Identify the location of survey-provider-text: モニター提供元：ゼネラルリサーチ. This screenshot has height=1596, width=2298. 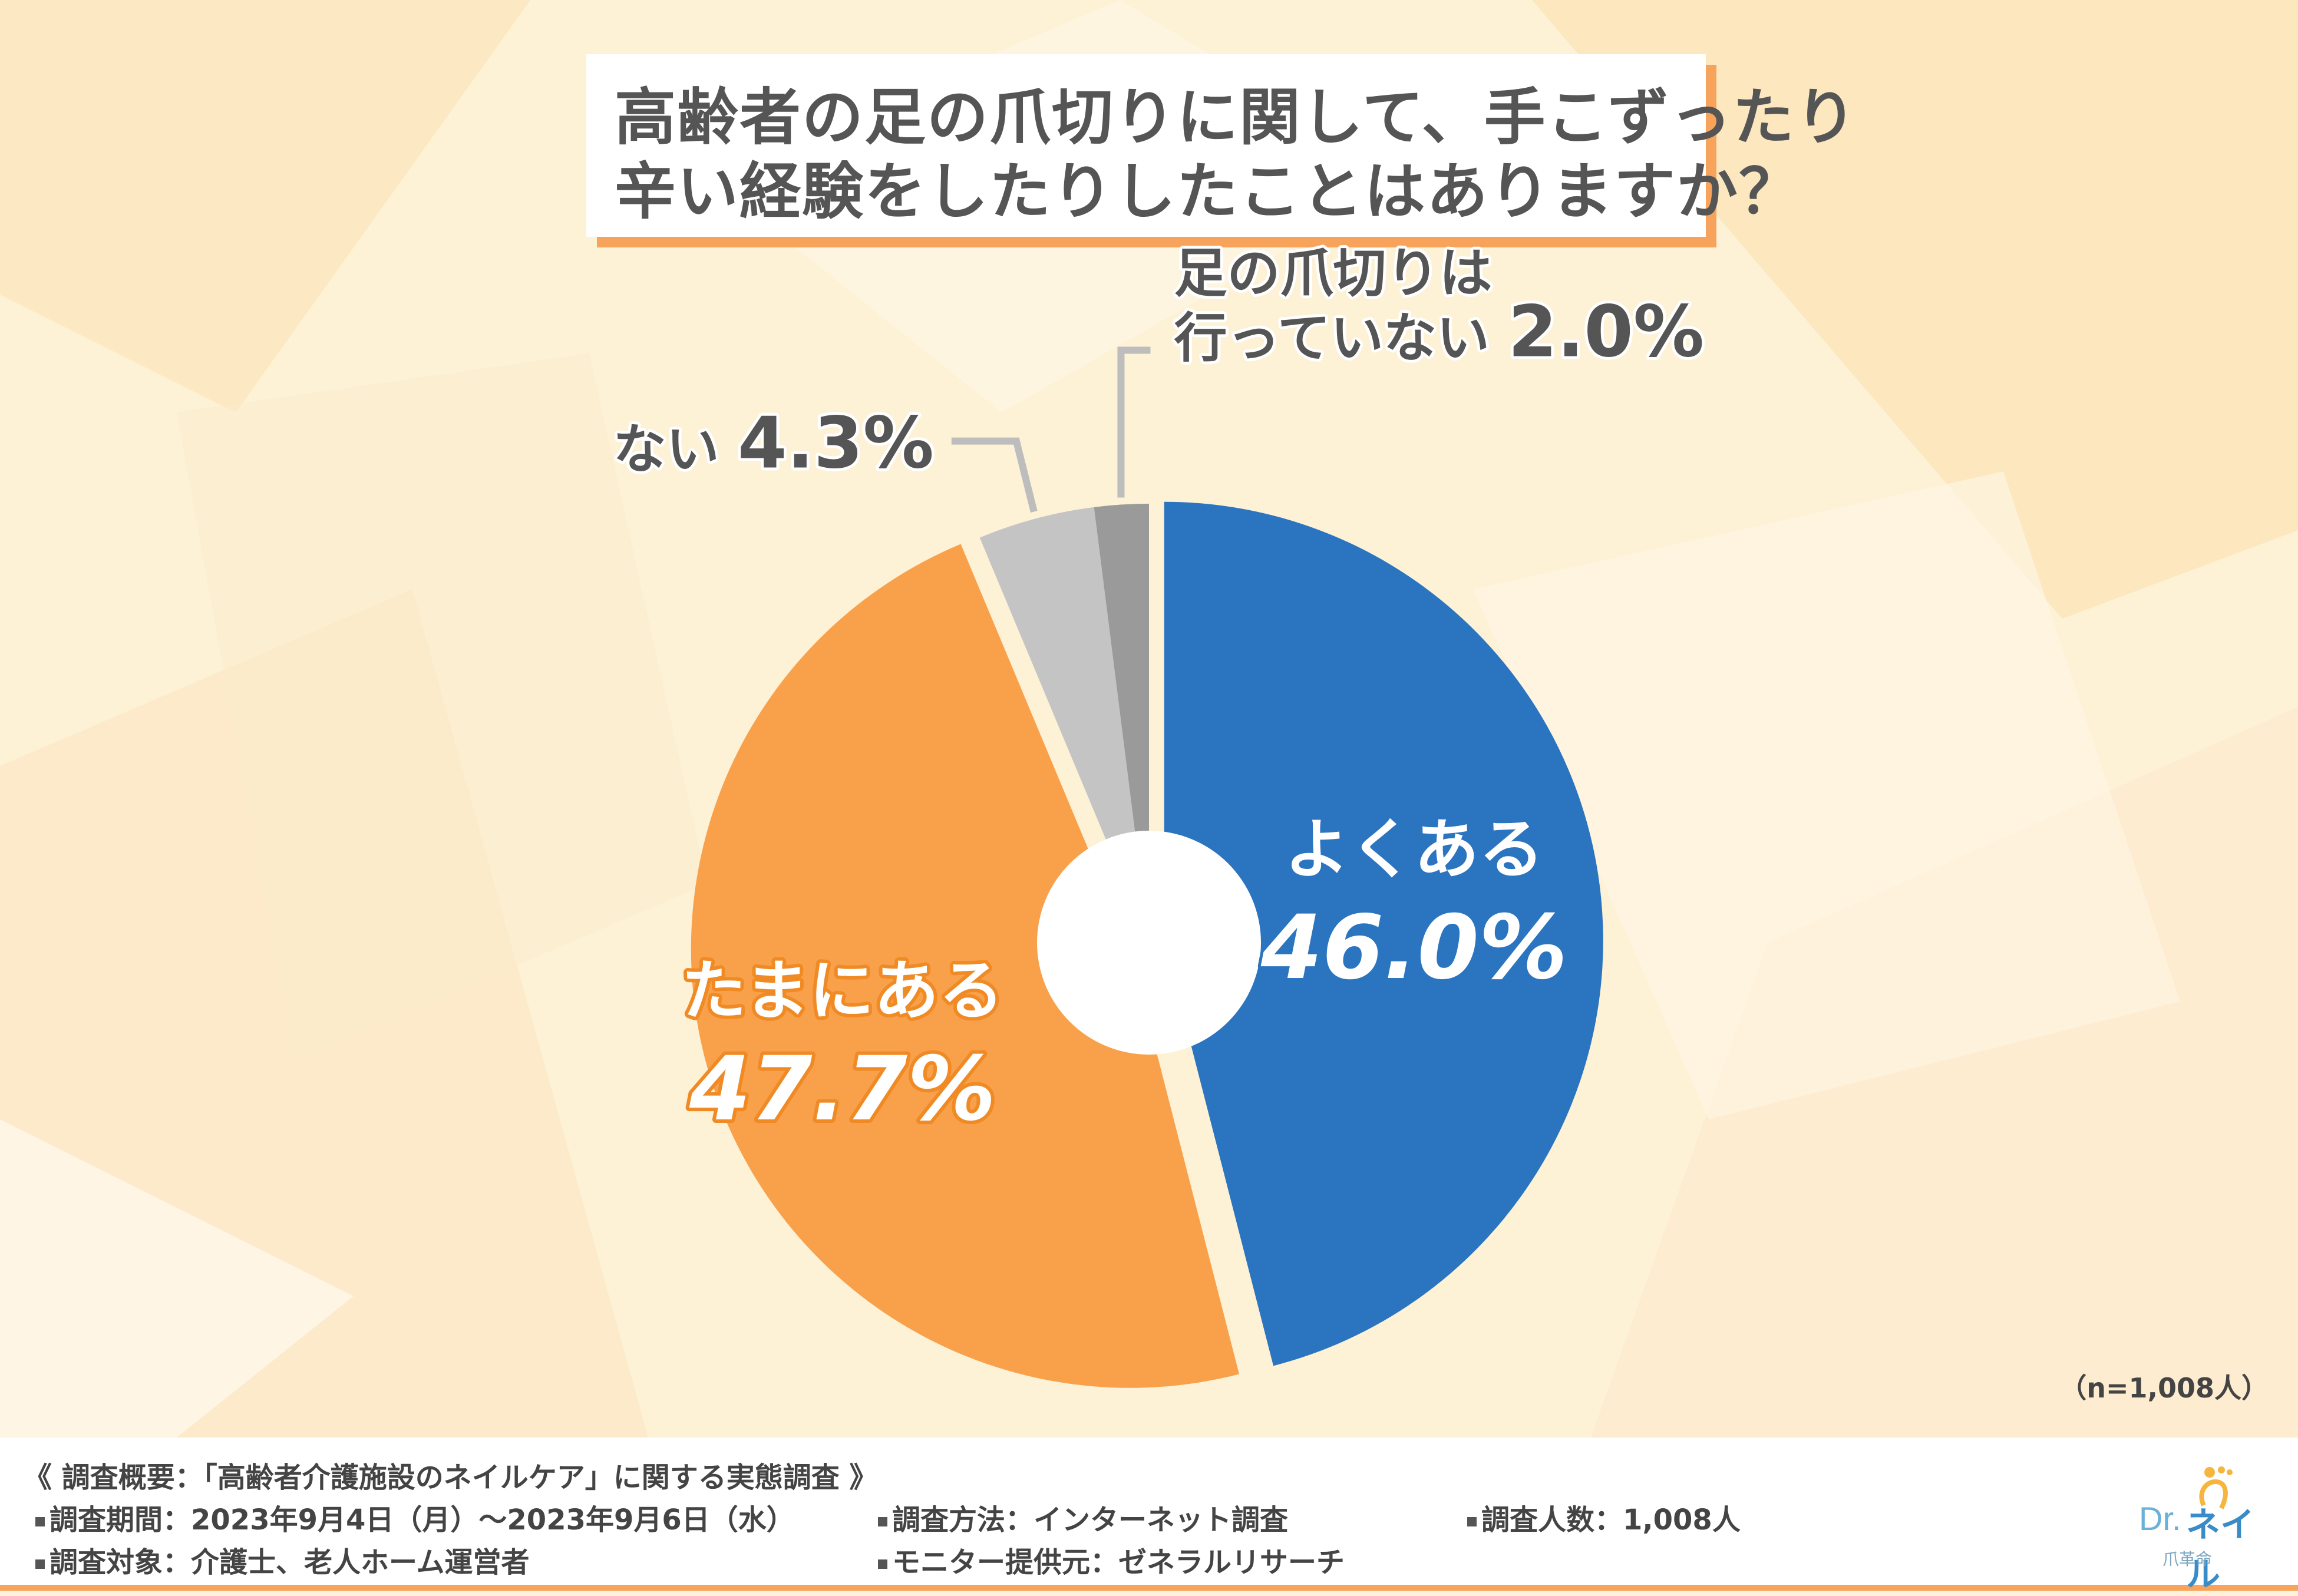
(1118, 1563).